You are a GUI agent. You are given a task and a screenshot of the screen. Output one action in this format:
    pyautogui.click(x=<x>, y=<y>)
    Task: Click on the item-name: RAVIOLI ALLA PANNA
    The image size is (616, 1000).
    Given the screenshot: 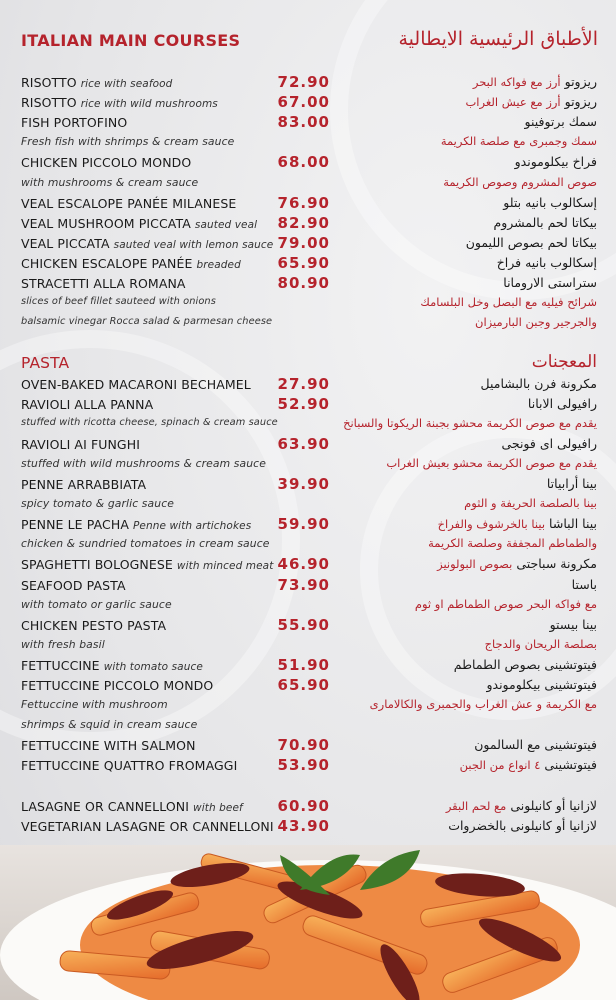 What is the action you would take?
    pyautogui.click(x=87, y=404)
    